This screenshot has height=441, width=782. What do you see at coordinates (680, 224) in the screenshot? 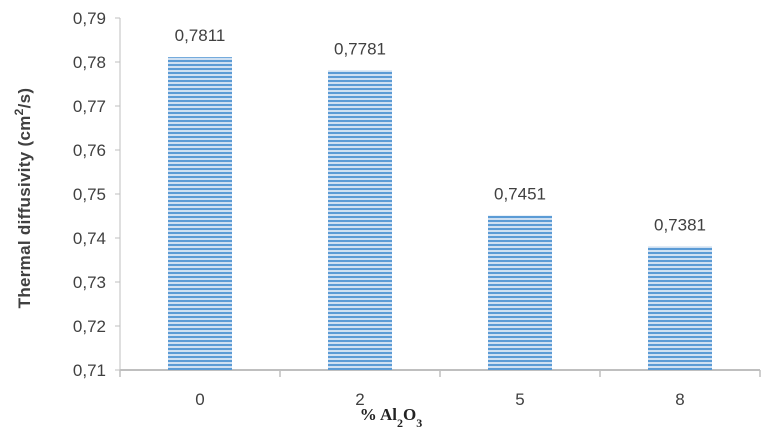
I see `data-label: 0,7381` at bounding box center [680, 224].